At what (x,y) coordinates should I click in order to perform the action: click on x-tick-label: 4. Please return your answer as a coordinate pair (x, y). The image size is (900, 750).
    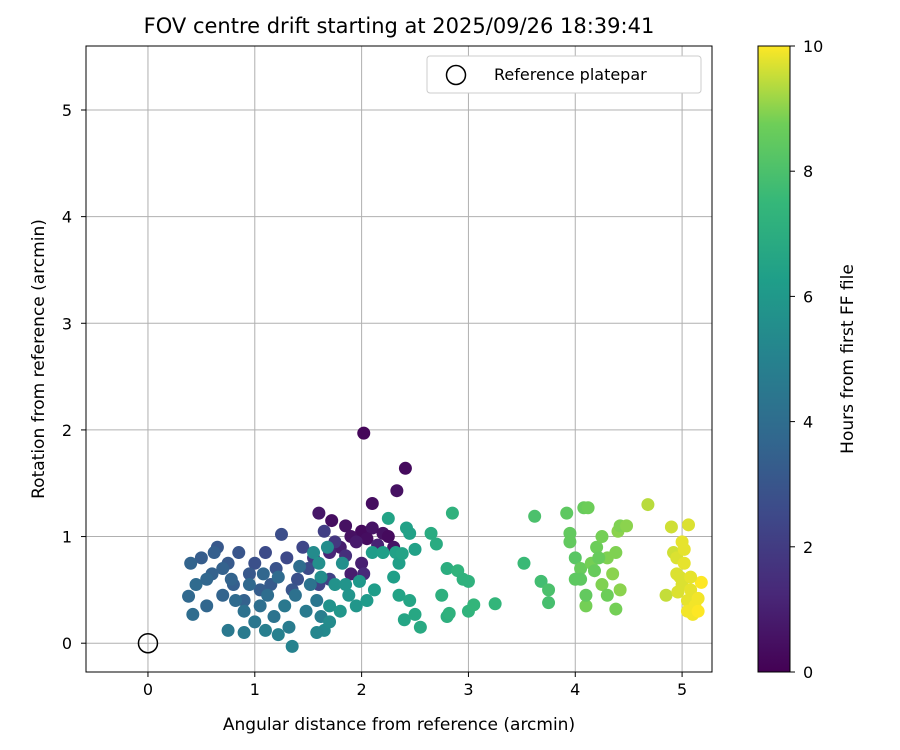
    Looking at the image, I should click on (575, 689).